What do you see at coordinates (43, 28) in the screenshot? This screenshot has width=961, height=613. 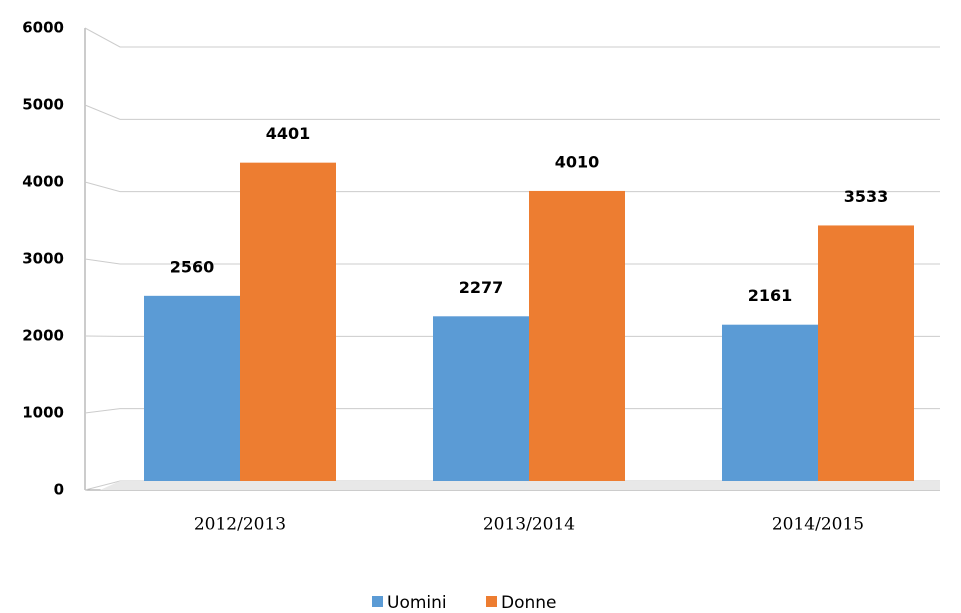 I see `y-tick-label: 6000` at bounding box center [43, 28].